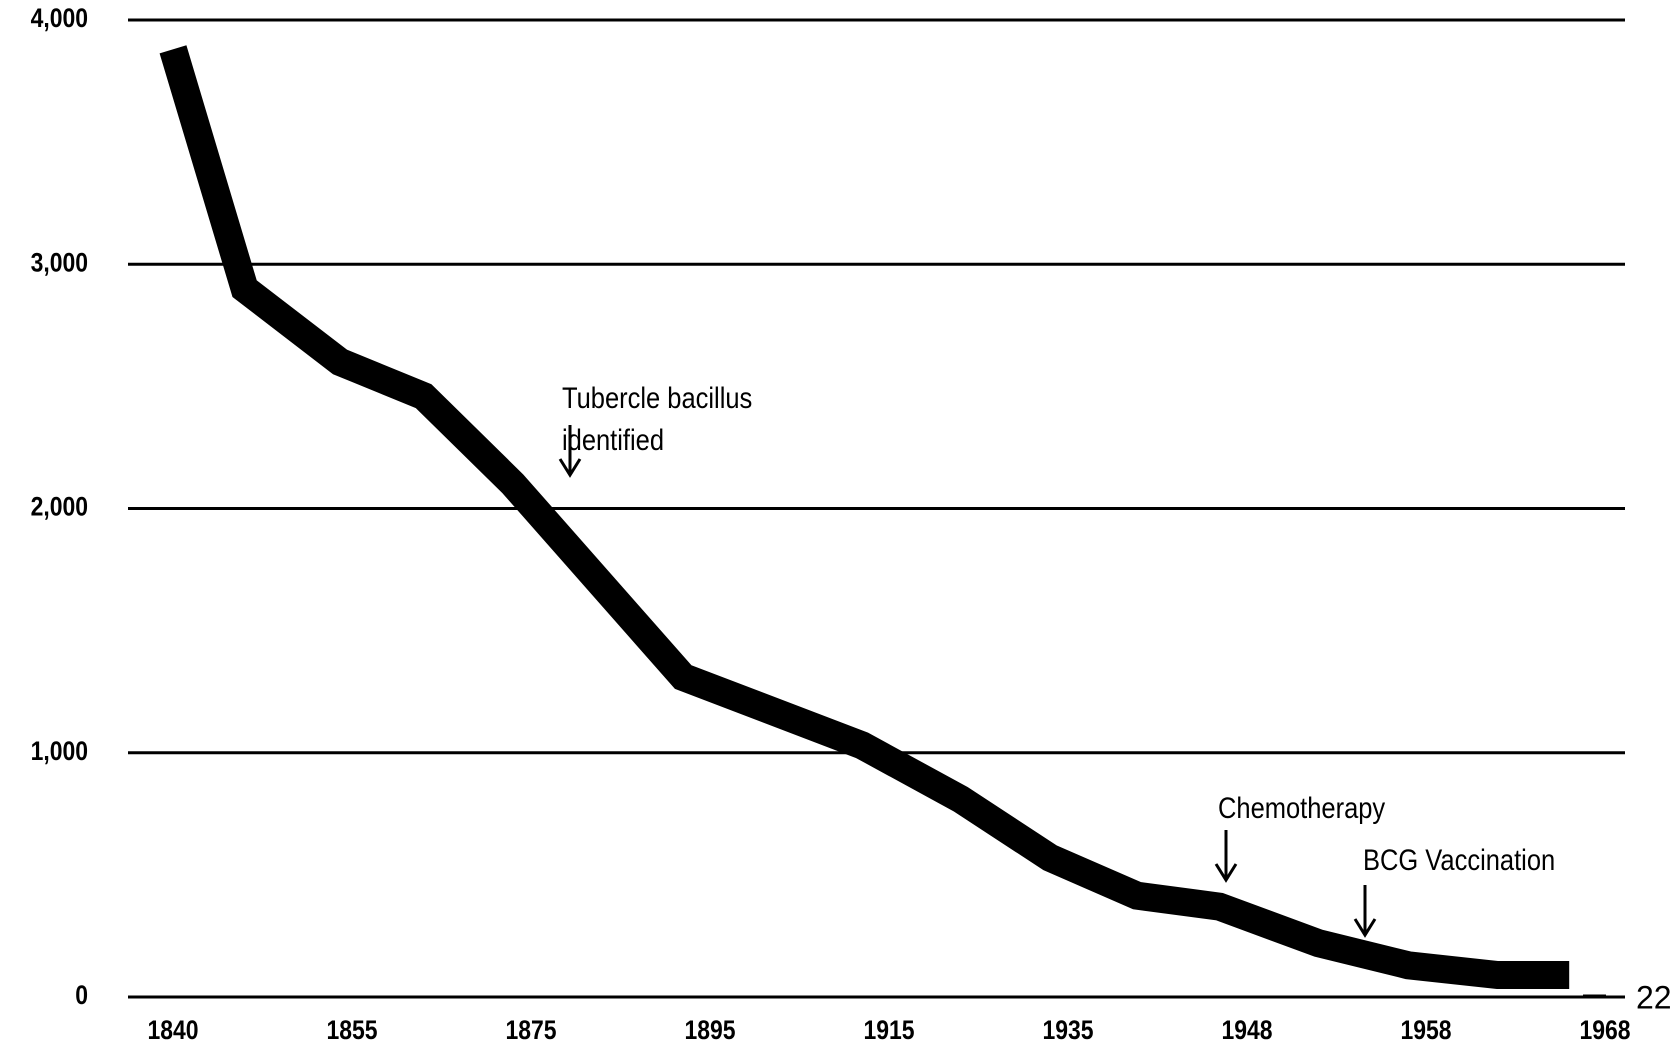 This screenshot has height=1050, width=1677. What do you see at coordinates (613, 439) in the screenshot?
I see `annotation: identified` at bounding box center [613, 439].